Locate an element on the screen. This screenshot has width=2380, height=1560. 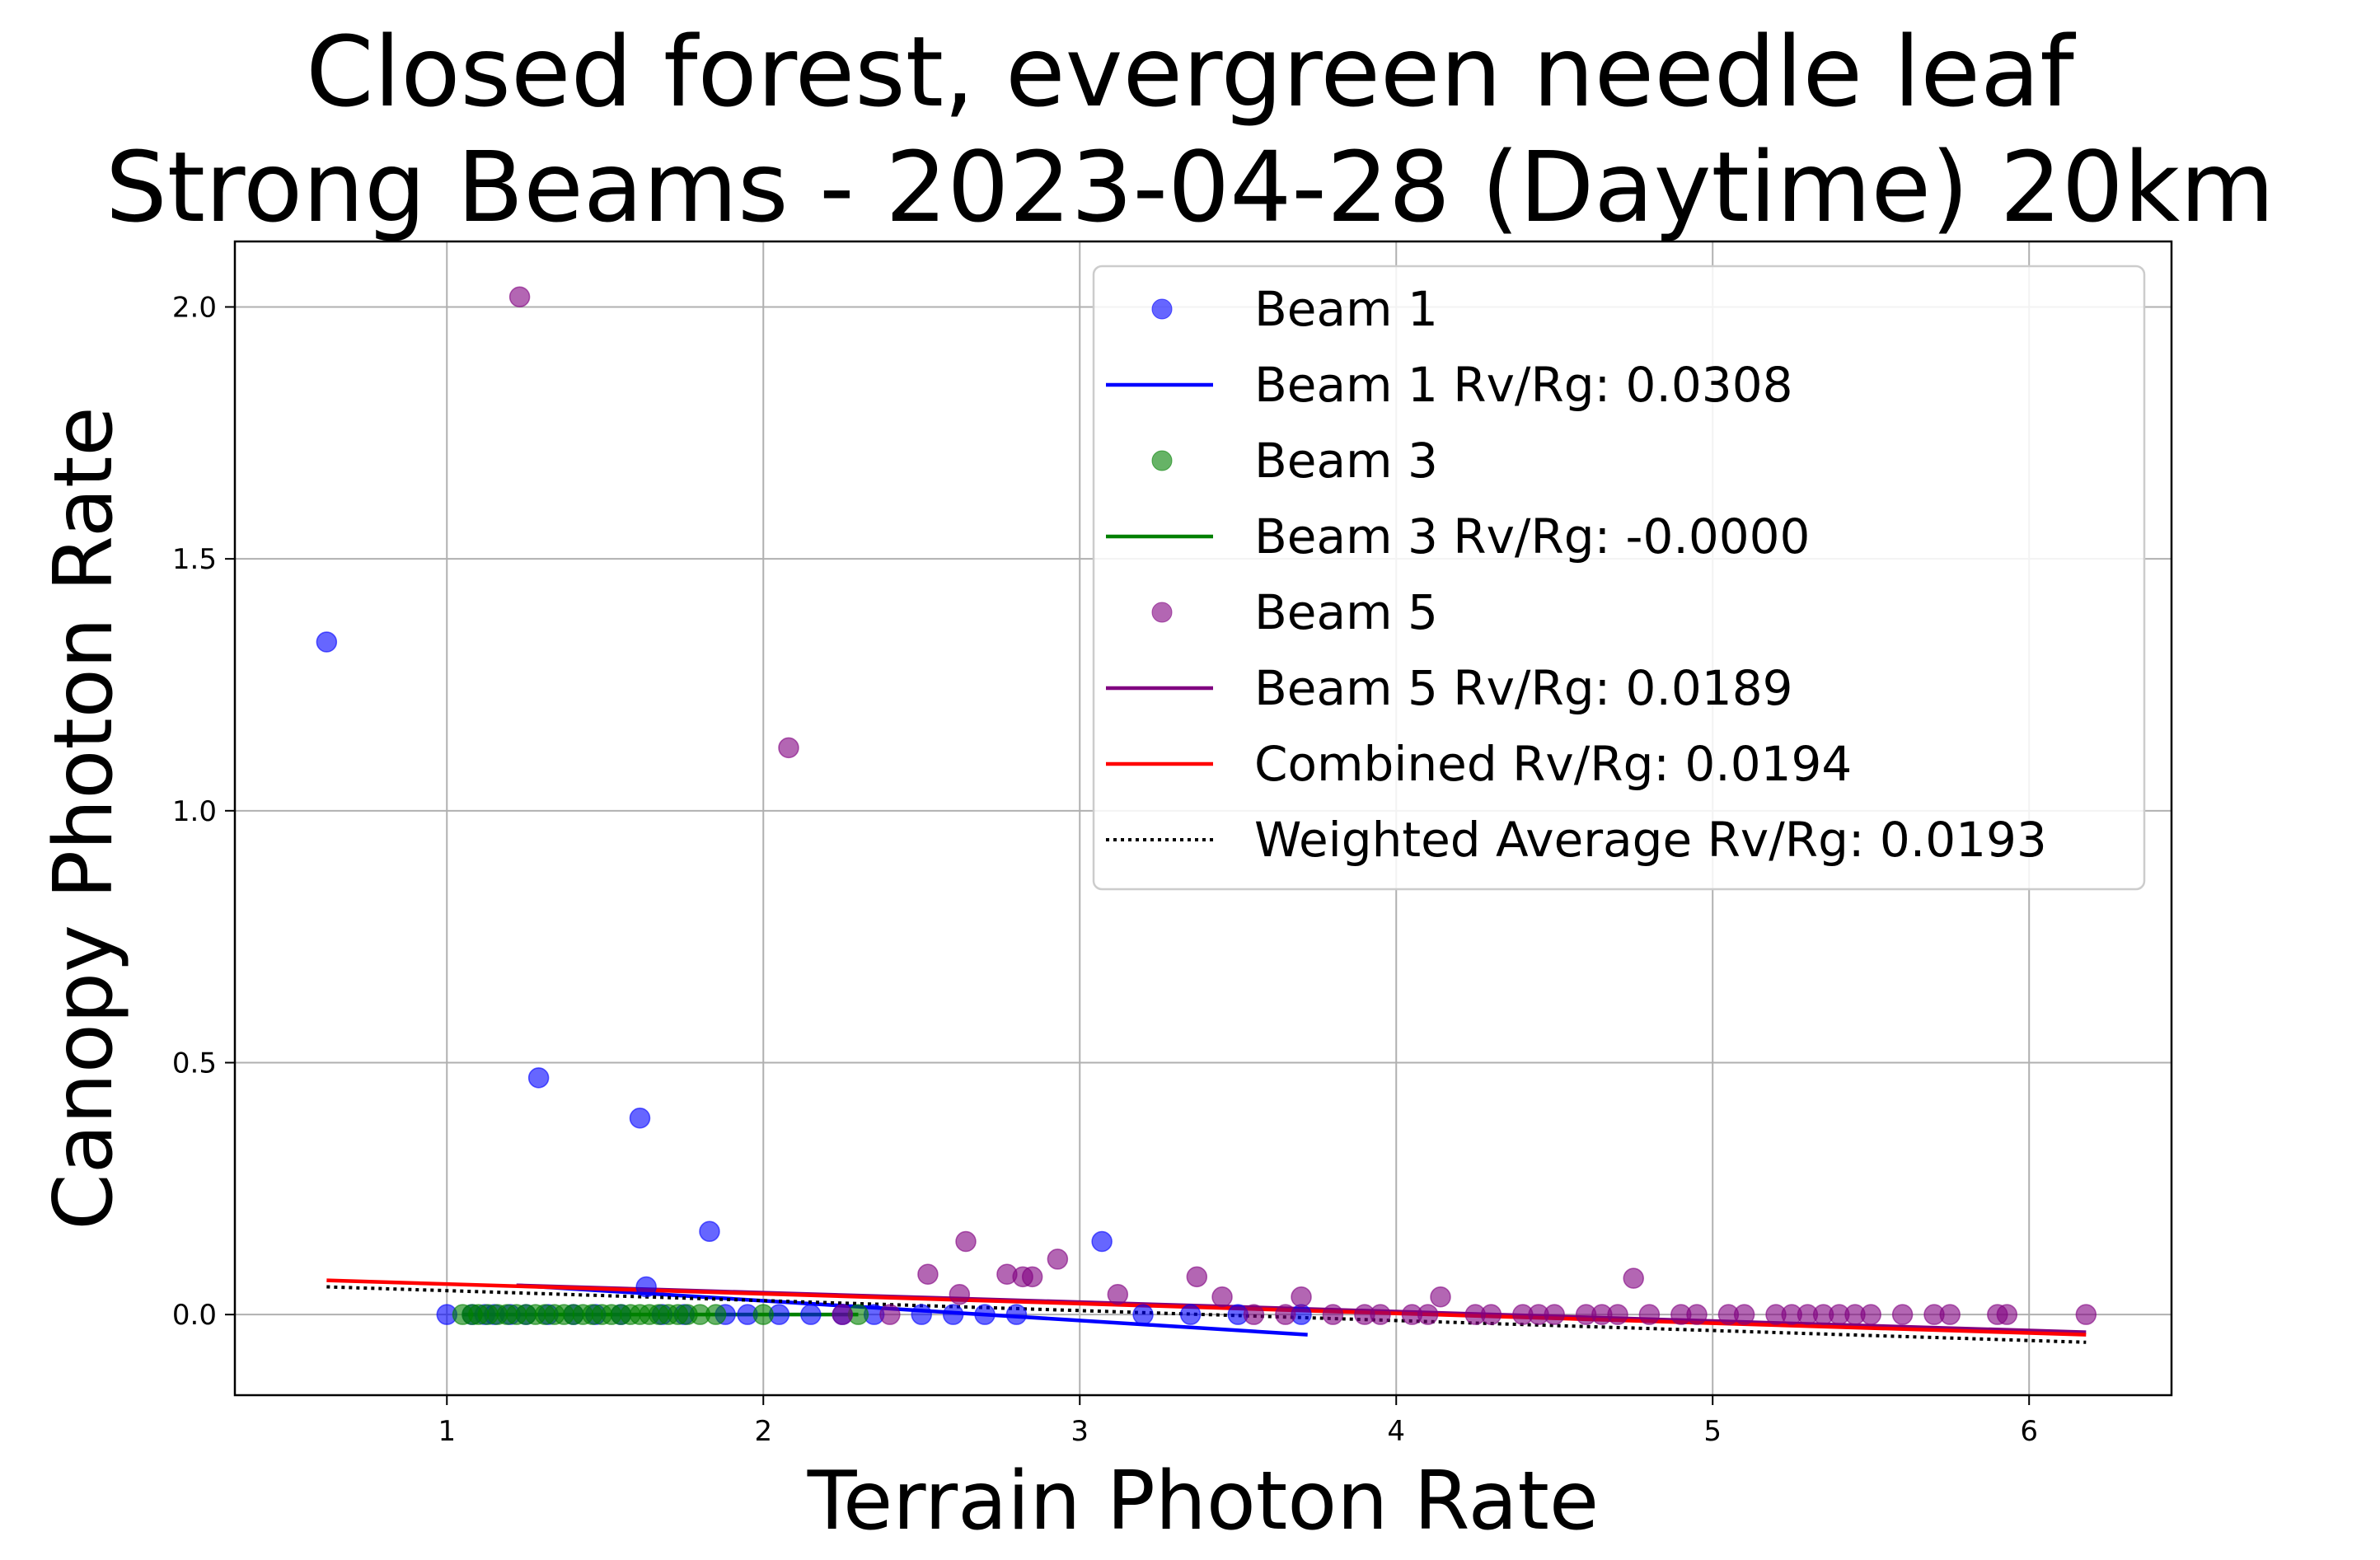
x-tick-label: 2 is located at coordinates (763, 1431).